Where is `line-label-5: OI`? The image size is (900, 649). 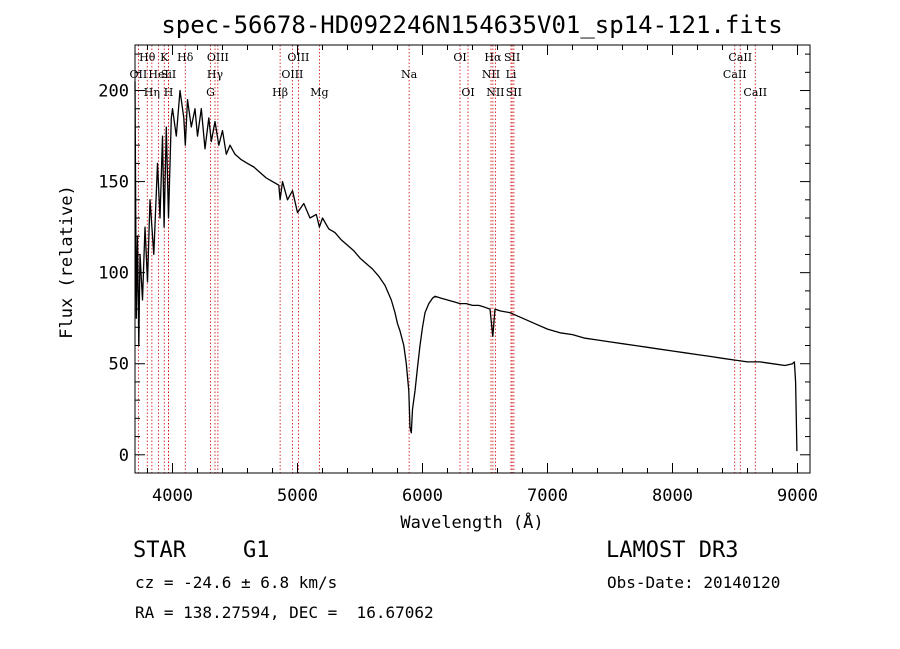 line-label-5: OI is located at coordinates (459, 57).